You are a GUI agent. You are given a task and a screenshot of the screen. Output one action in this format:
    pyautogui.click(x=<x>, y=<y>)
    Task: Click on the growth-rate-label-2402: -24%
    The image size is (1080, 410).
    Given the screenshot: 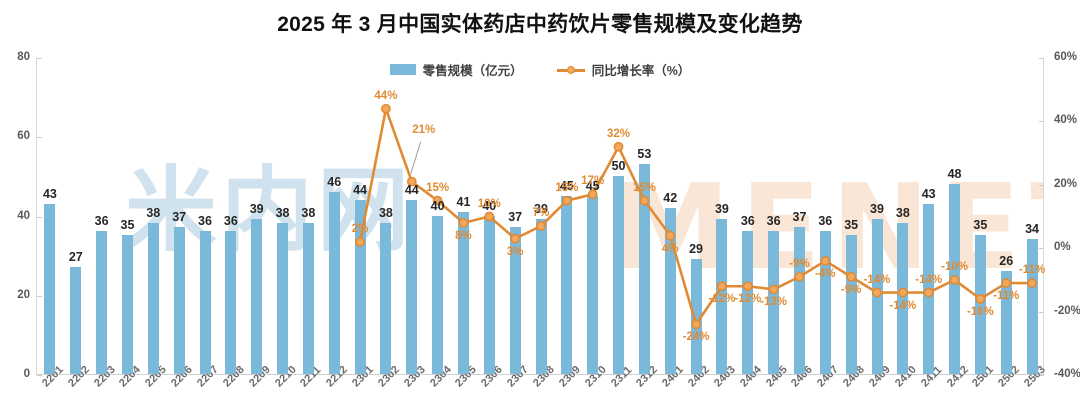 What is the action you would take?
    pyautogui.click(x=696, y=337)
    